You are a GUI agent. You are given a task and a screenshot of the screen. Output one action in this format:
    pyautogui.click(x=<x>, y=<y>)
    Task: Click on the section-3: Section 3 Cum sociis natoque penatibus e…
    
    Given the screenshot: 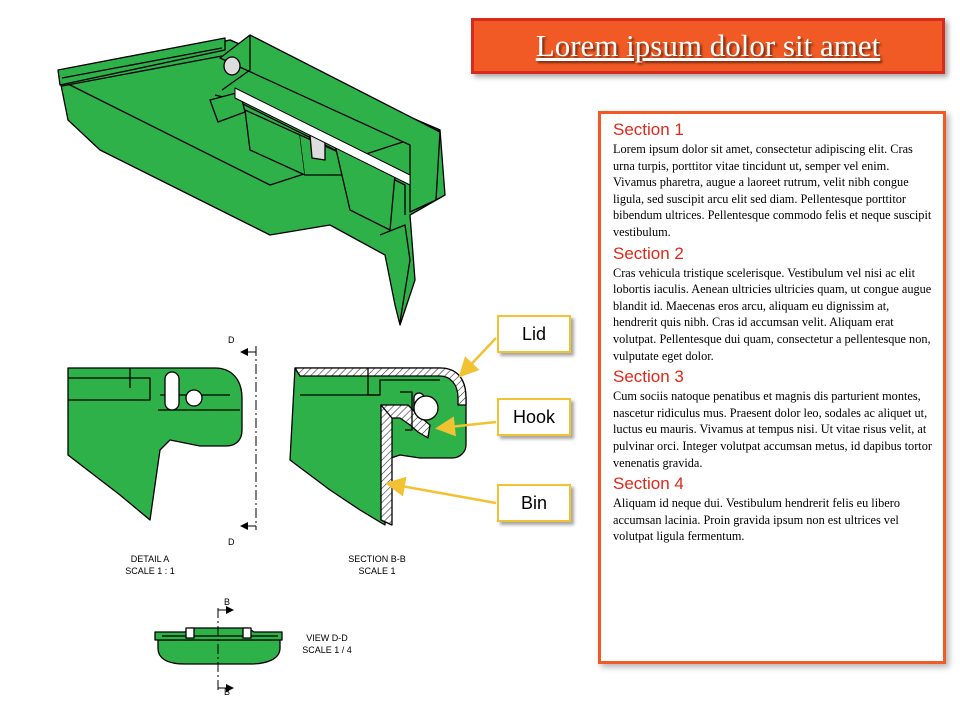 What is the action you would take?
    pyautogui.click(x=773, y=419)
    